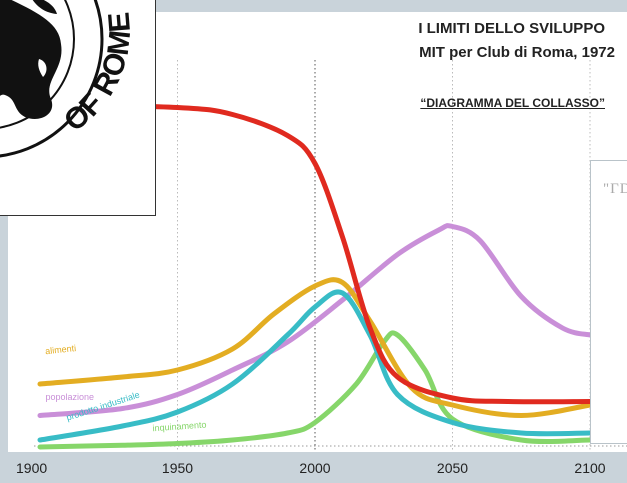  Describe the element at coordinates (177, 468) in the screenshot. I see `x-tick-label-1950: 1950` at that location.